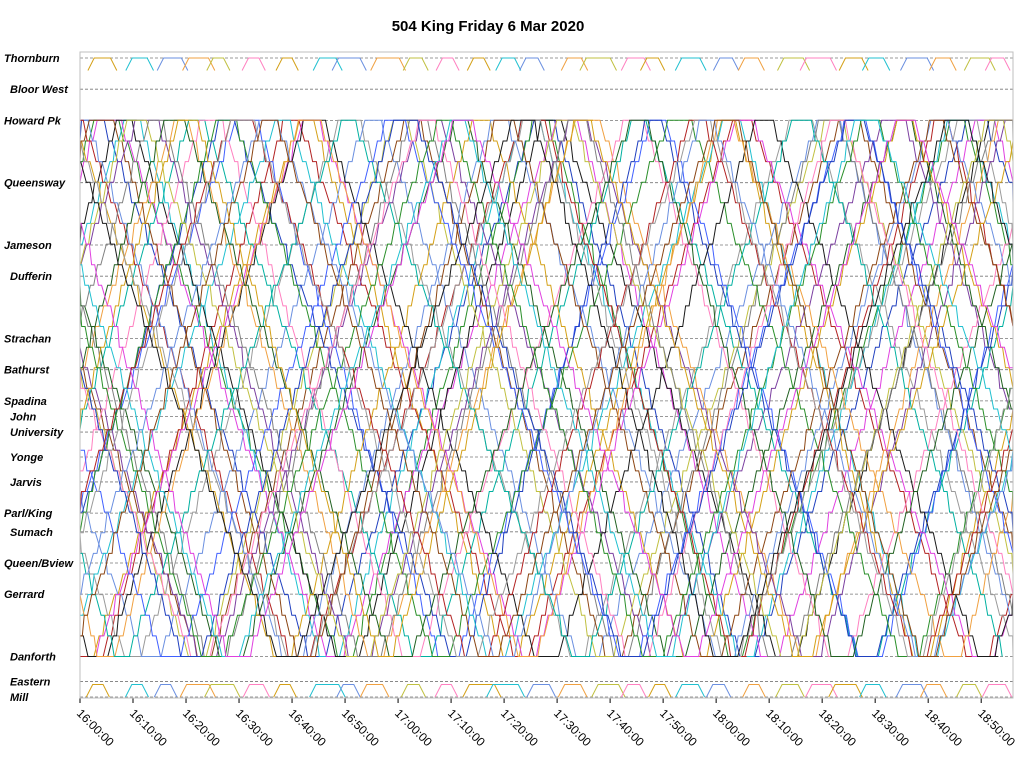 The image size is (1024, 762). I want to click on stop-label: John, so click(23, 417).